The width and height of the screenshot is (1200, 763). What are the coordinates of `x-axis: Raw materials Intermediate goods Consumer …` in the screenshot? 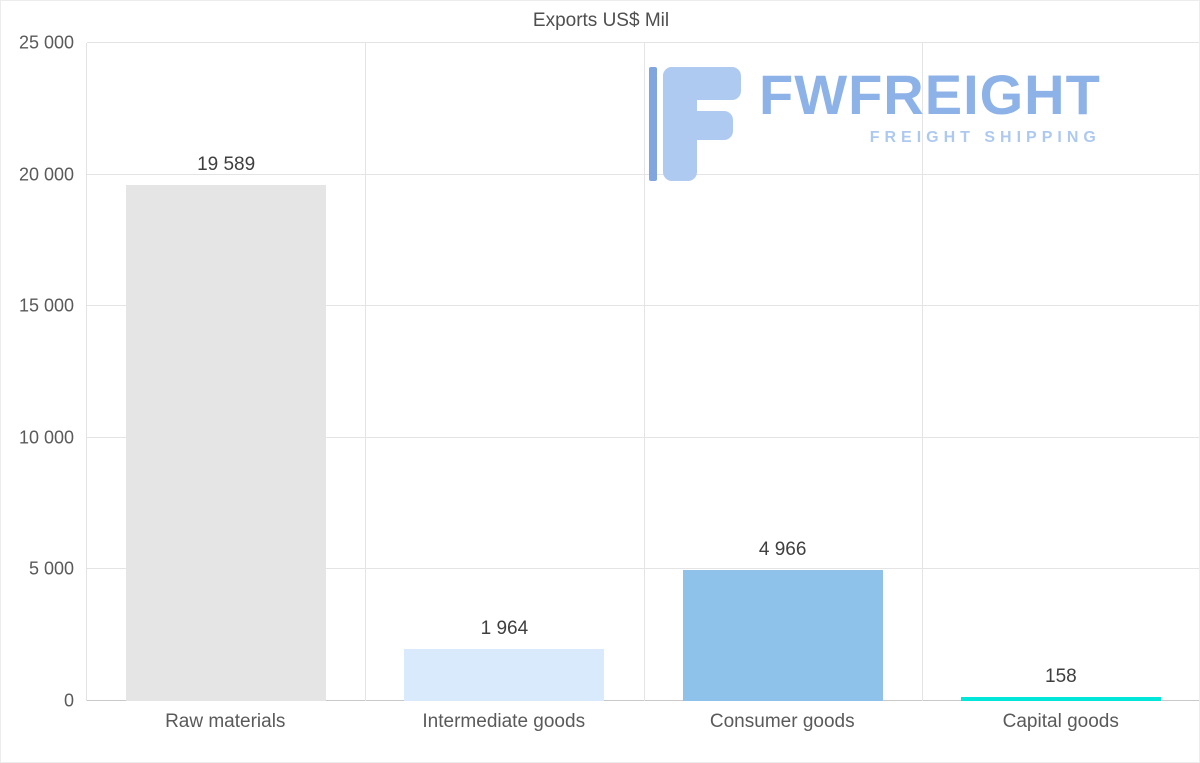 It's located at (642, 722).